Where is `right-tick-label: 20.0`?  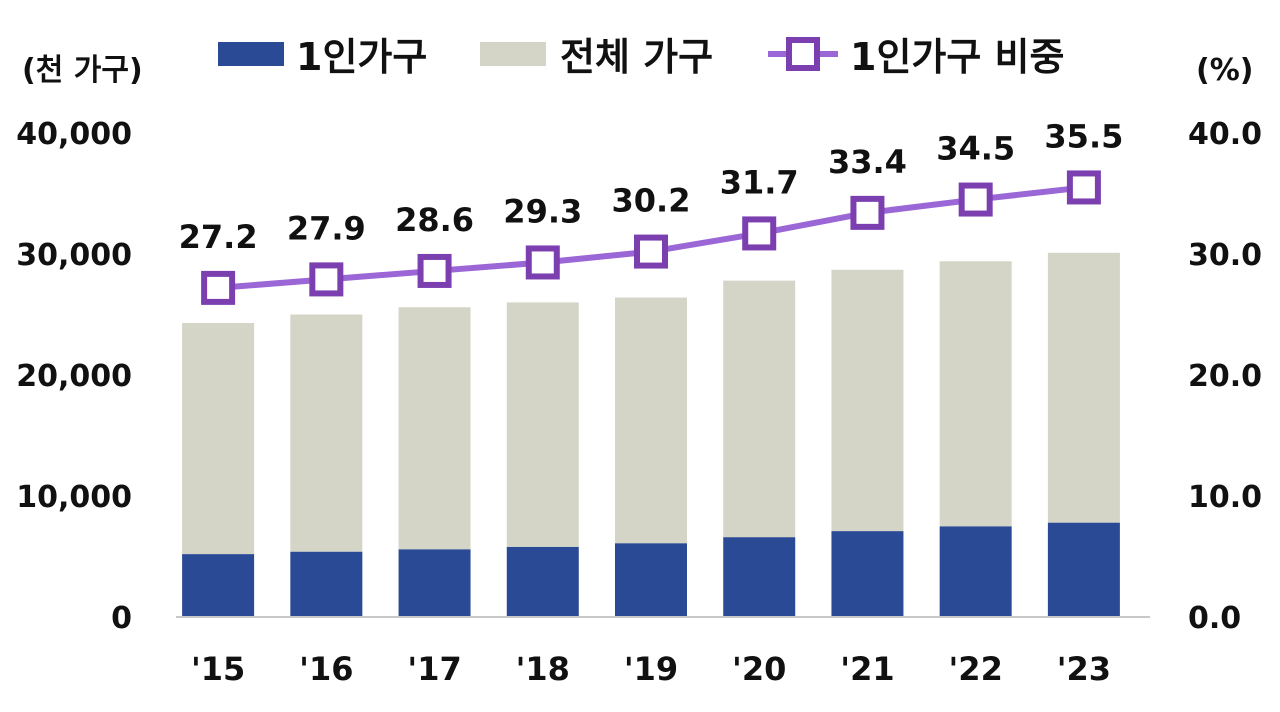 right-tick-label: 20.0 is located at coordinates (1225, 376).